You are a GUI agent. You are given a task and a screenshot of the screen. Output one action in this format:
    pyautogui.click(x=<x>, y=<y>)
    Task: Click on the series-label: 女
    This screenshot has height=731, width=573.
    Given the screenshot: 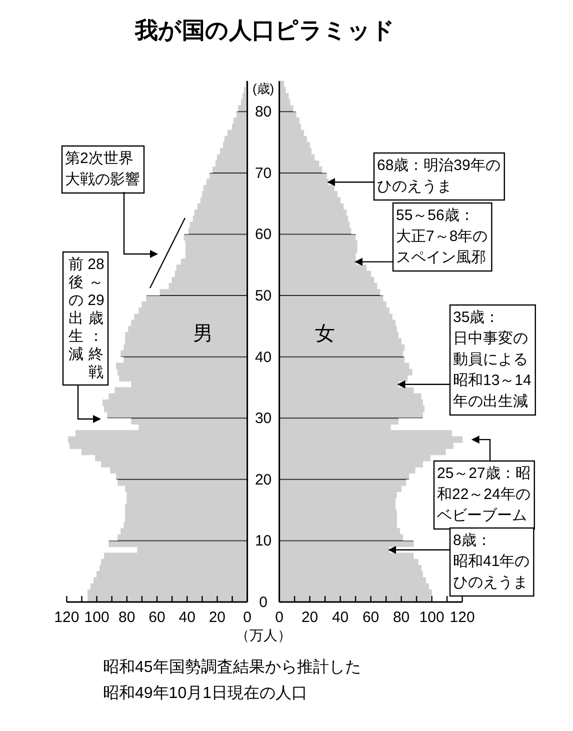 What is the action you would take?
    pyautogui.click(x=325, y=334)
    